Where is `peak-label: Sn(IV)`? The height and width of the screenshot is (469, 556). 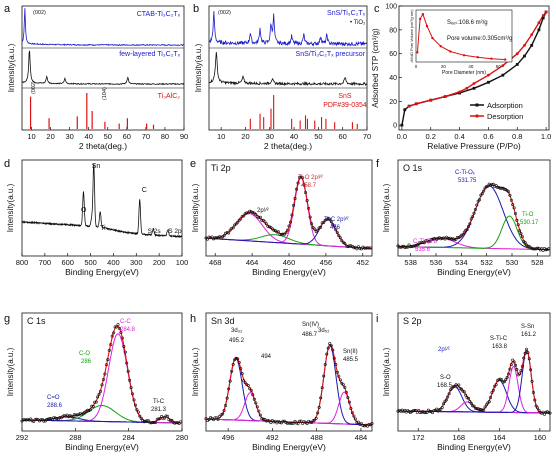
peak-label: Sn(IV) is located at coordinates (310, 325).